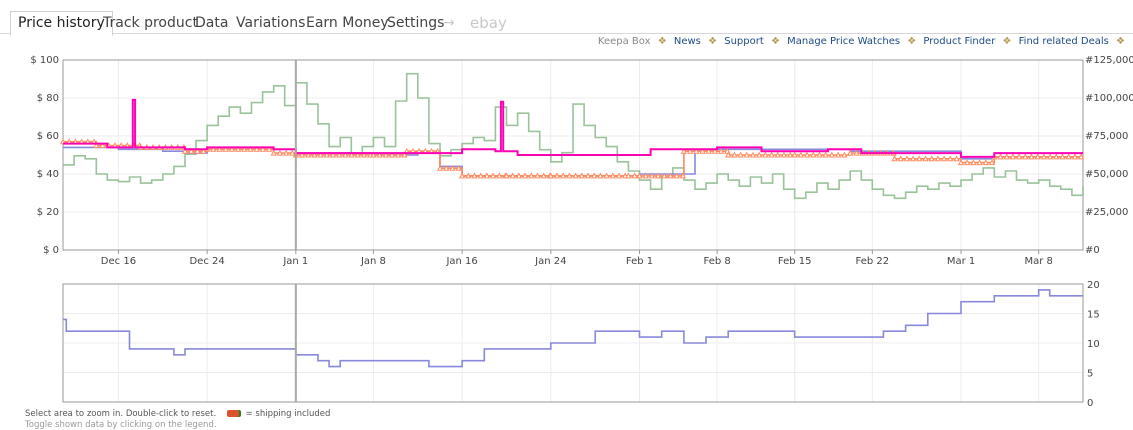  What do you see at coordinates (687, 41) in the screenshot?
I see `news-link: News` at bounding box center [687, 41].